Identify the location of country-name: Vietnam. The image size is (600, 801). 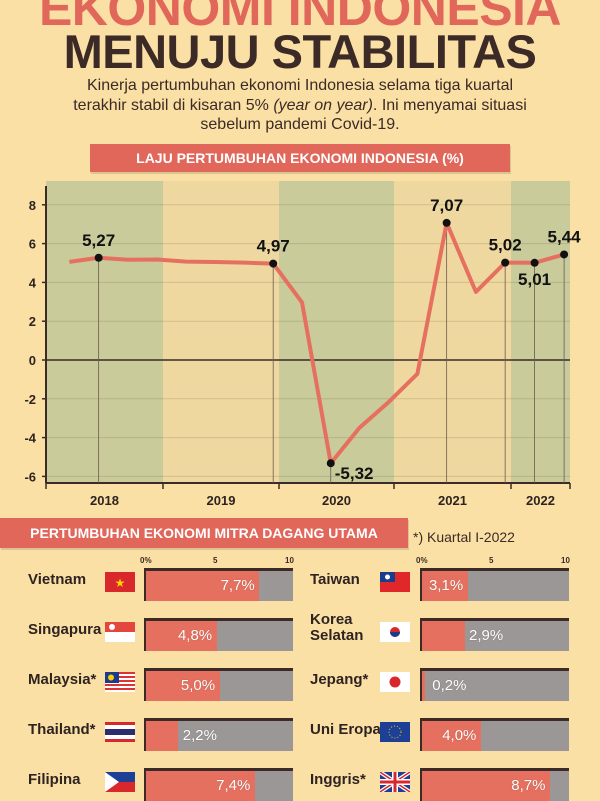
(68, 580).